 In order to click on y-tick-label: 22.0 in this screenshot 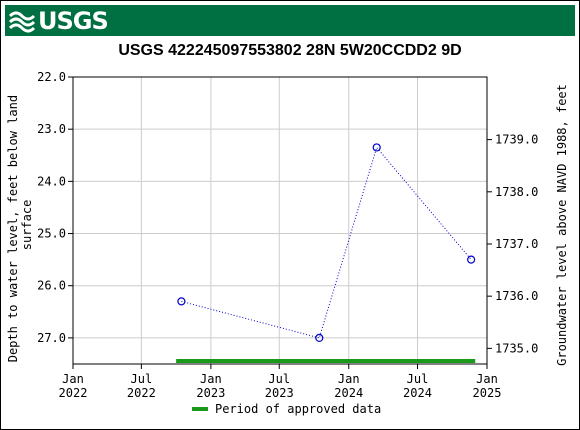, I will do `click(51, 77)`.